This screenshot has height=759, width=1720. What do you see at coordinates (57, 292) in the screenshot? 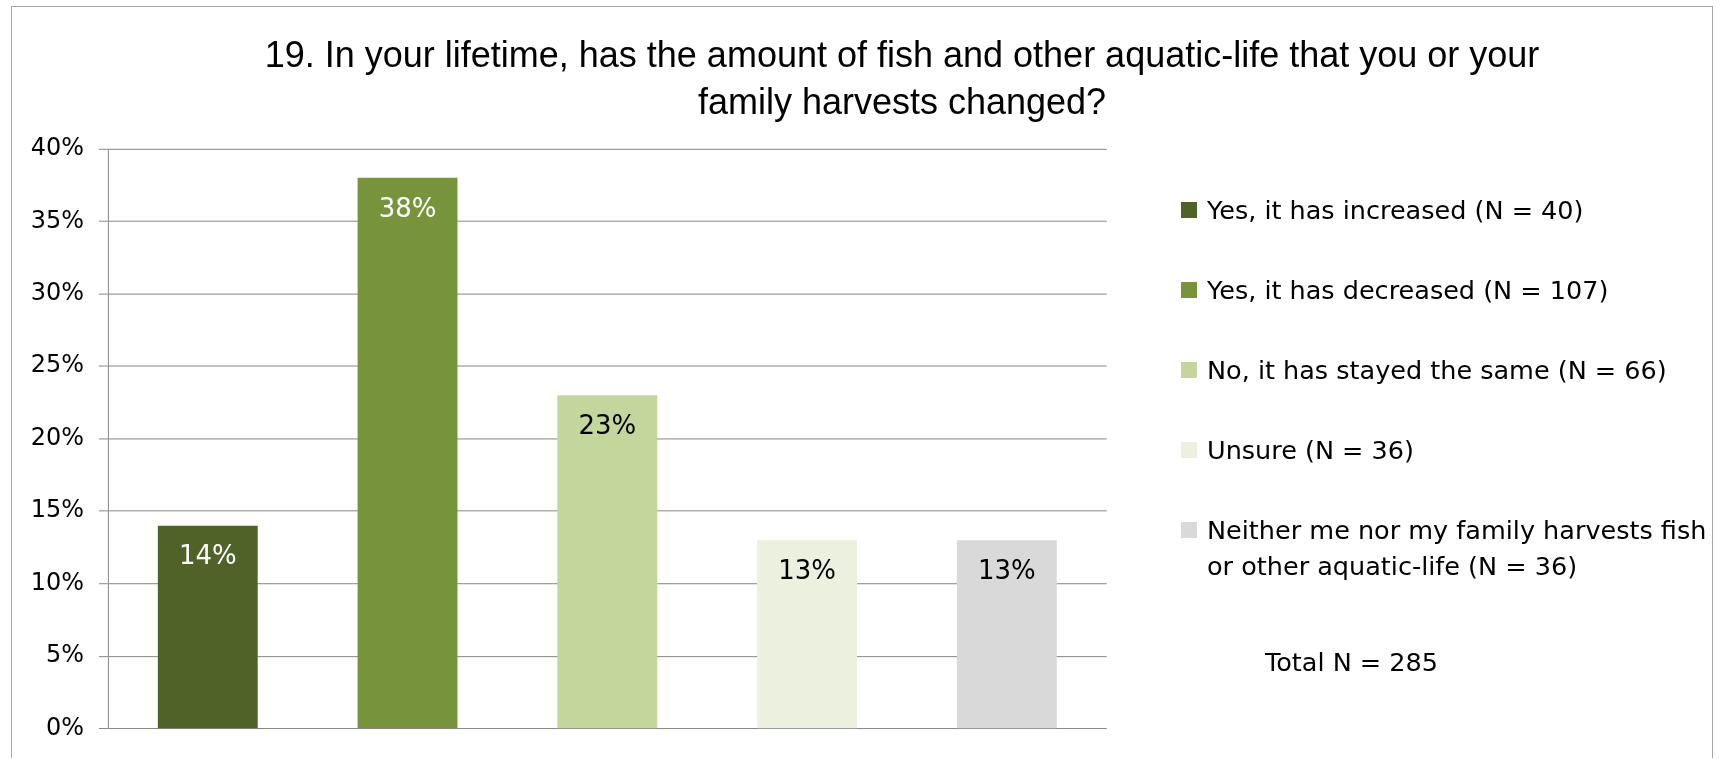
I see `y-tick-label: 30%` at bounding box center [57, 292].